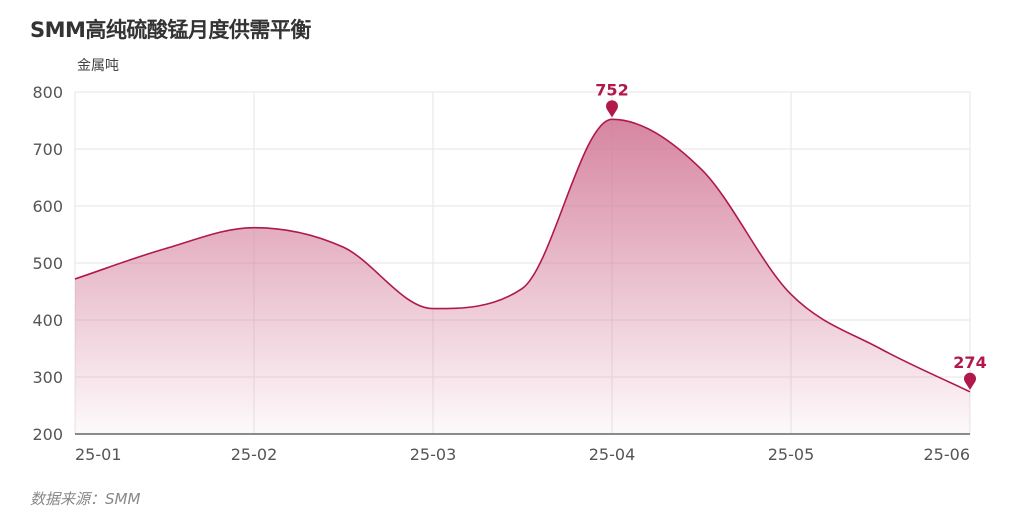 This screenshot has height=521, width=1024. I want to click on x-tick-label: 25-04, so click(612, 454).